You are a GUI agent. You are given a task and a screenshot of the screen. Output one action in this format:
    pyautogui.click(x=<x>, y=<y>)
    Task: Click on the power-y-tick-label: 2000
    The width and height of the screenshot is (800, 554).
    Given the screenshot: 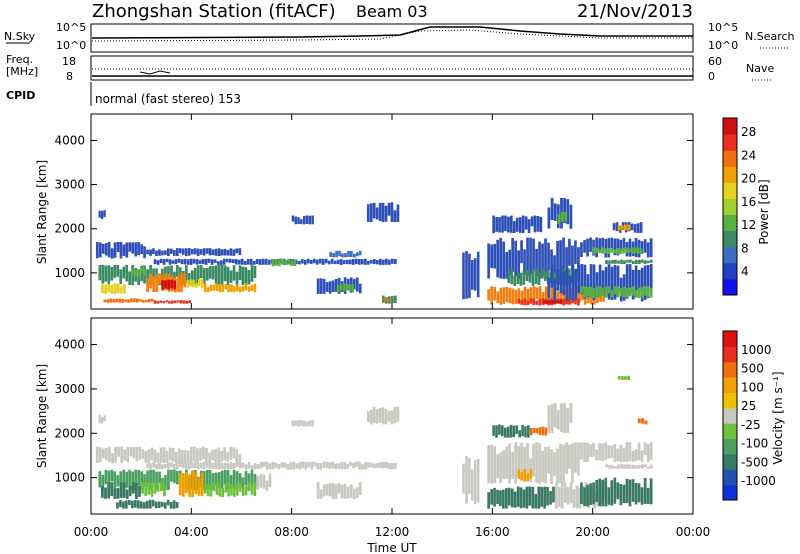 What is the action you would take?
    pyautogui.click(x=69, y=229)
    